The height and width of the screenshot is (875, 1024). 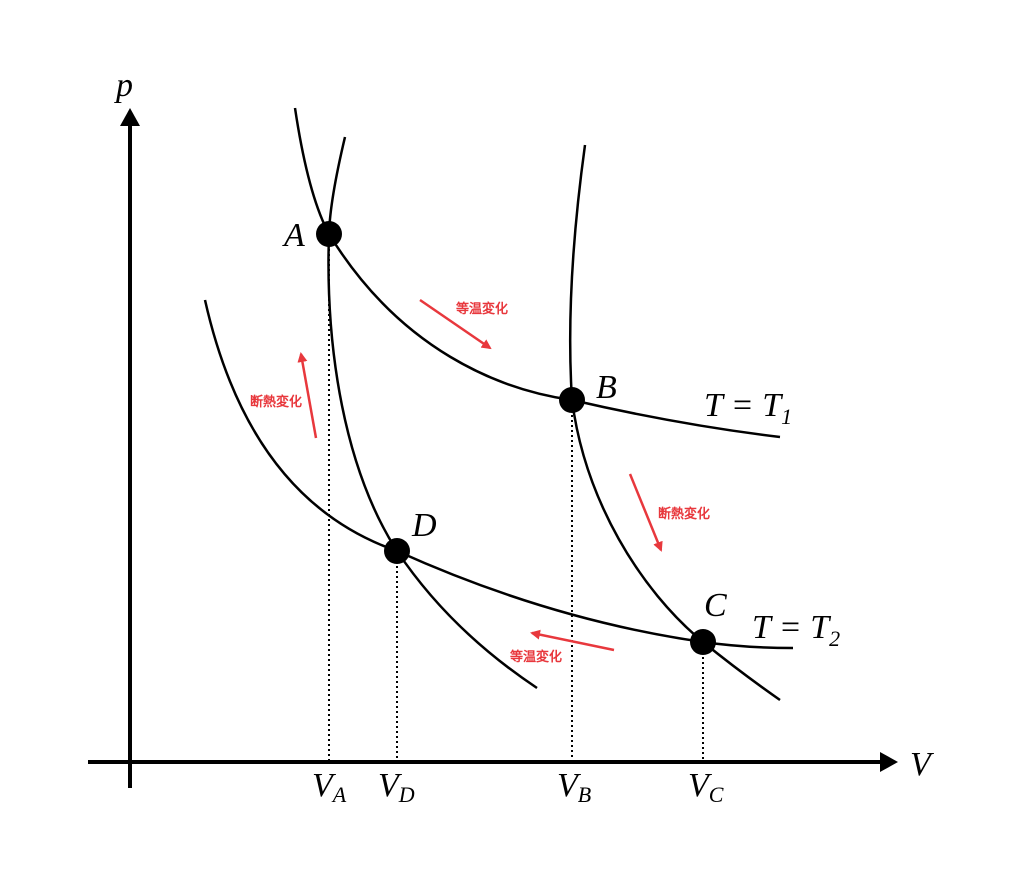 What do you see at coordinates (329, 787) in the screenshot?
I see `volume-label: VA` at bounding box center [329, 787].